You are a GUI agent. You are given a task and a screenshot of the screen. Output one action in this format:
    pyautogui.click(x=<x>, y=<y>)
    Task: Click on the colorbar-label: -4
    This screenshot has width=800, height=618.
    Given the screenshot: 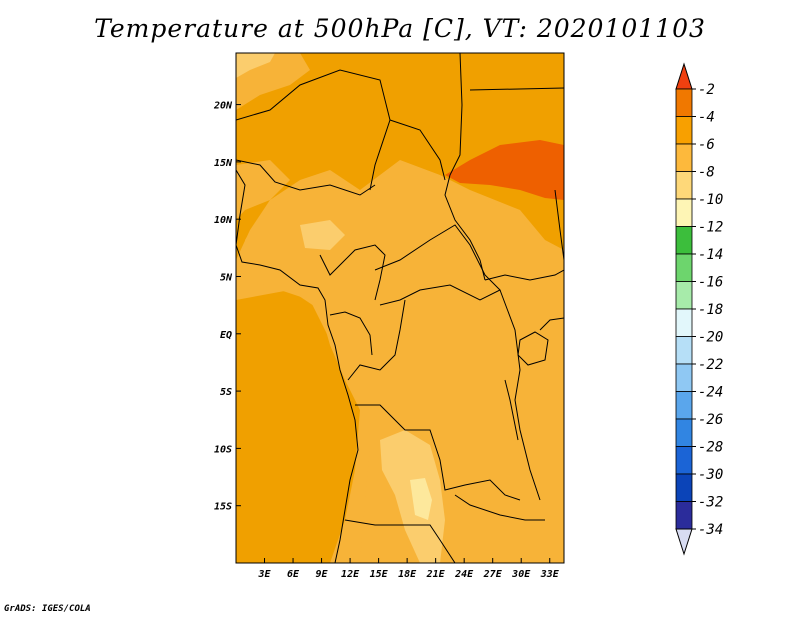 What is the action you would take?
    pyautogui.click(x=706, y=118)
    